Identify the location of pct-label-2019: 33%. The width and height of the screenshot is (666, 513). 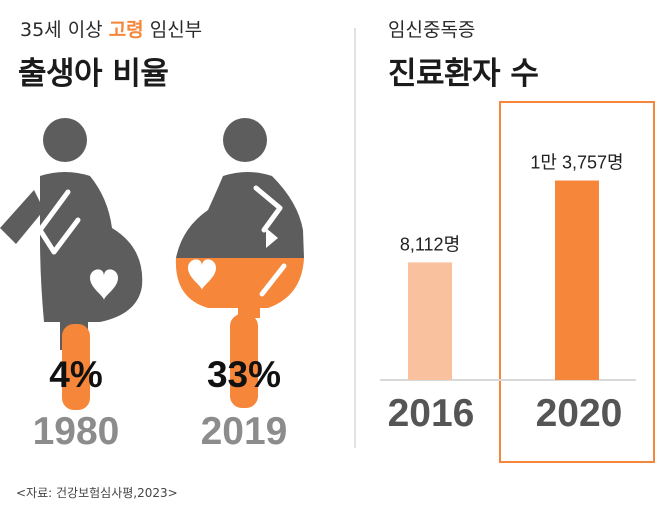
(244, 374).